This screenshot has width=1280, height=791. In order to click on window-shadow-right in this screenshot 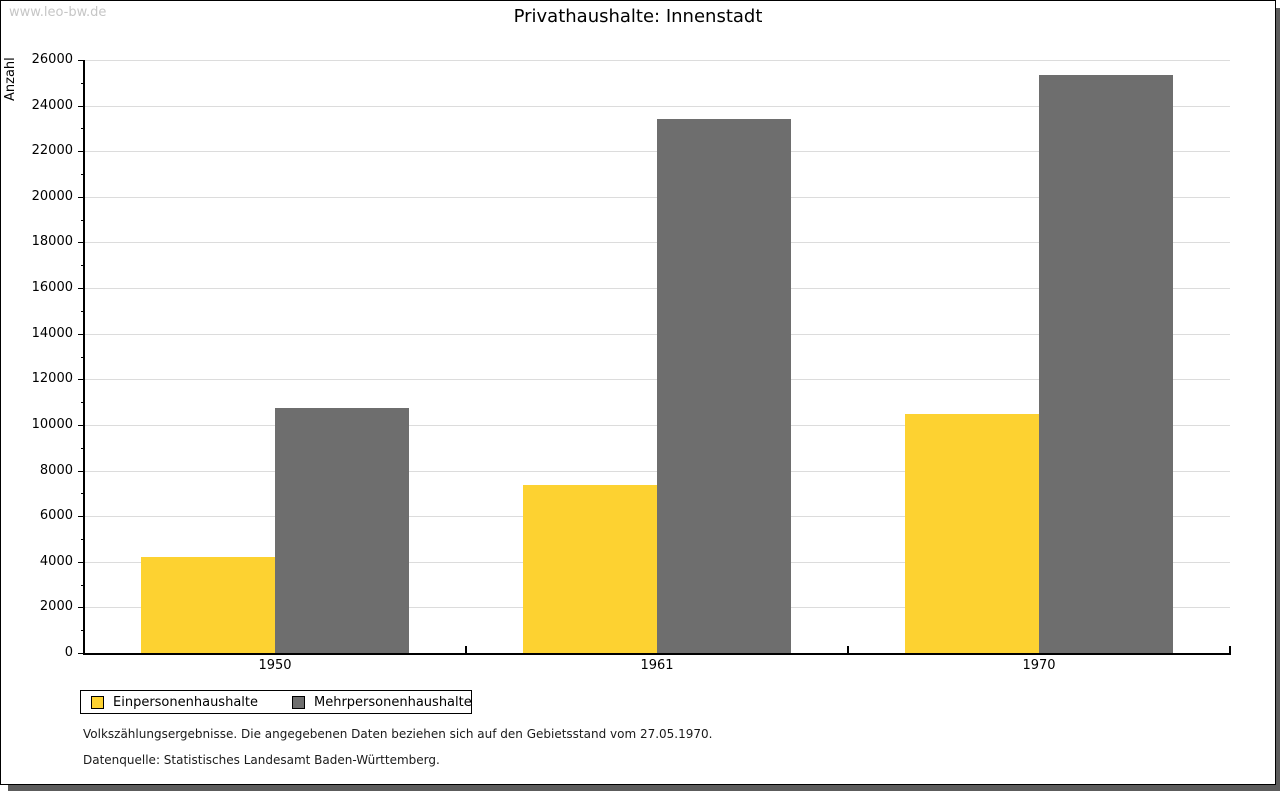, I will do `click(1278, 399)`.